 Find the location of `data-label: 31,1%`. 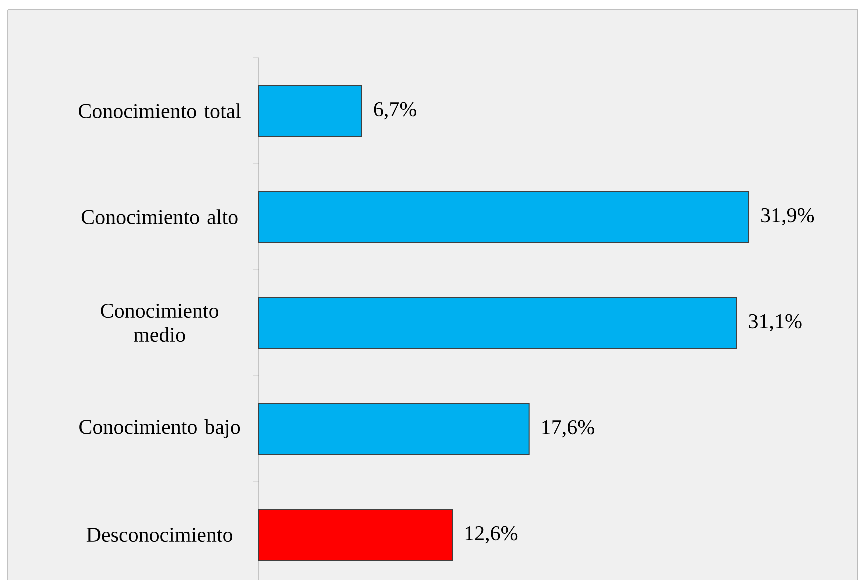

data-label: 31,1% is located at coordinates (775, 323).